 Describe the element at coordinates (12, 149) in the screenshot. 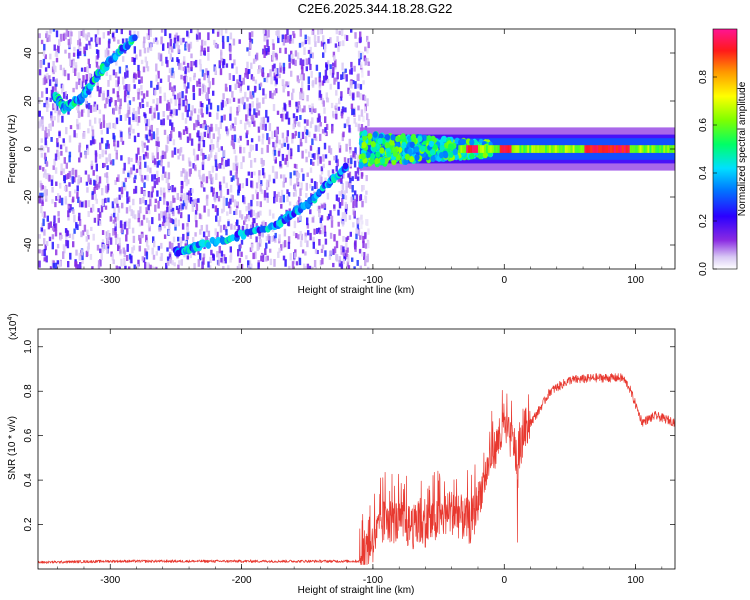

I see `spectrogram-y-label: Frequency (Hz)` at that location.